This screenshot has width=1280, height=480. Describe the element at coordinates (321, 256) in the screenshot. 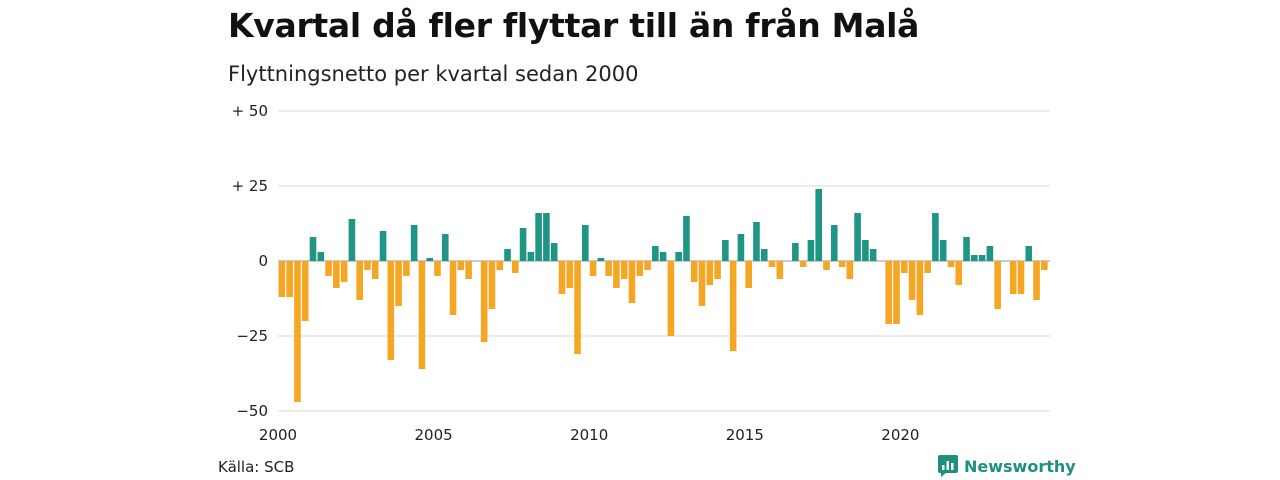

I see `bar-2001-q2: 2001 Q2: 3` at that location.